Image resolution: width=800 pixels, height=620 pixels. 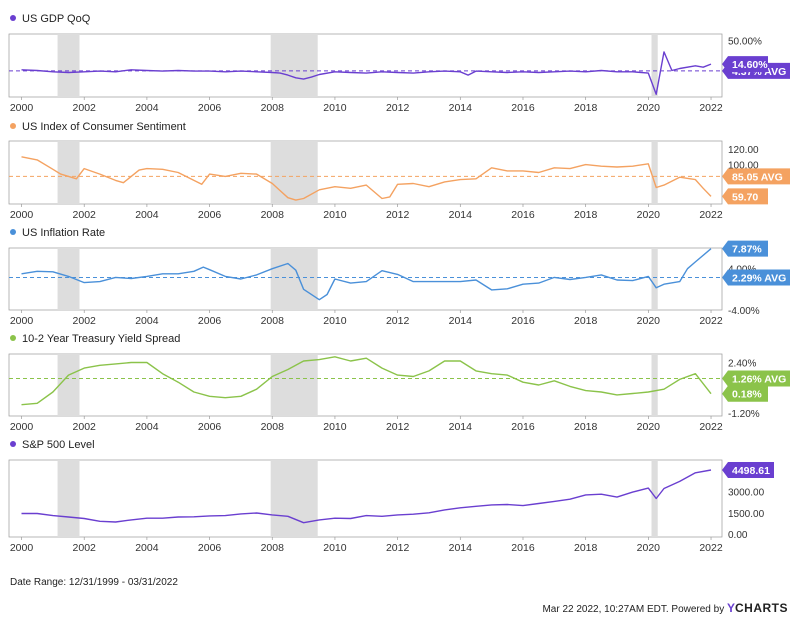 I want to click on panel-3-xtick-2006: 2006, so click(x=210, y=321).